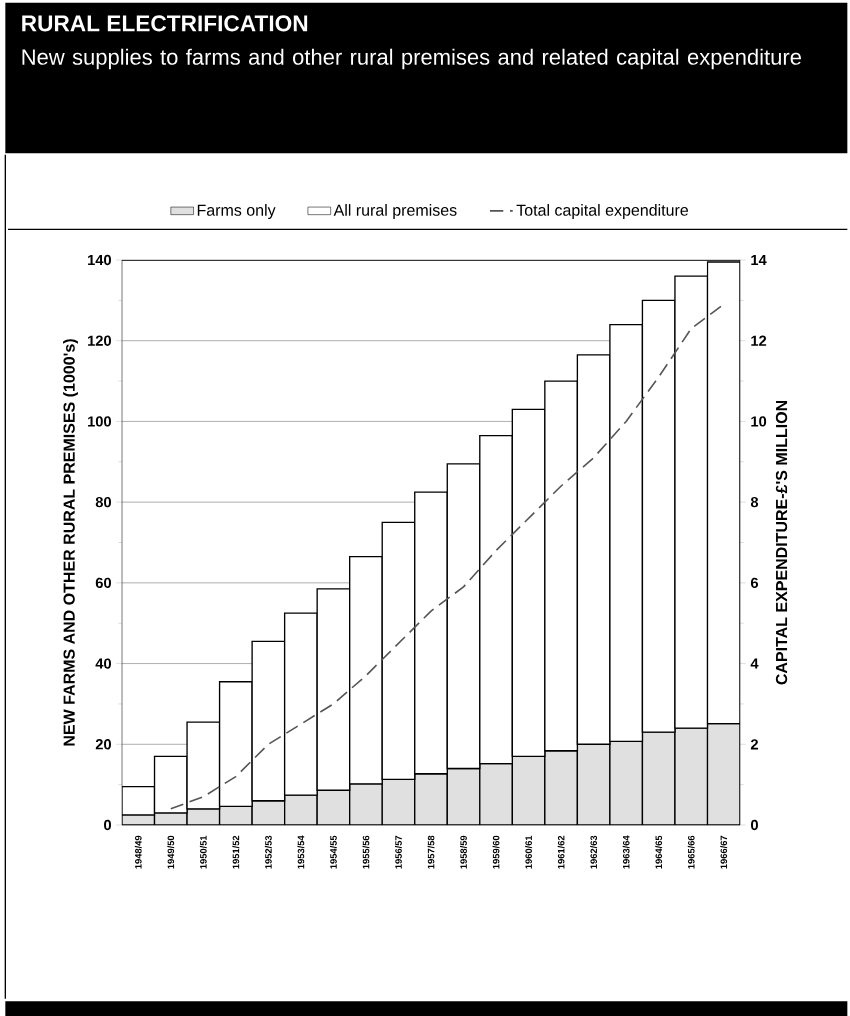 The height and width of the screenshot is (1016, 850). Describe the element at coordinates (103, 744) in the screenshot. I see `y-tick-label: 20` at that location.